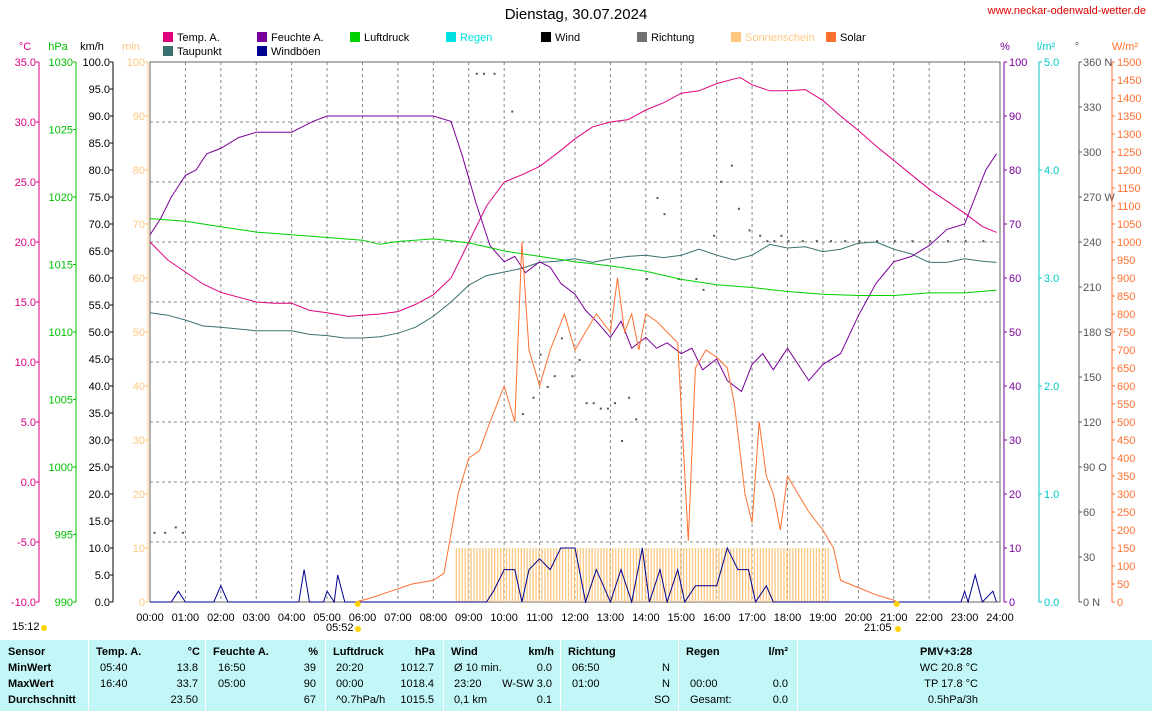 The height and width of the screenshot is (711, 1152). I want to click on legend-label: Taupunkt, so click(199, 52).